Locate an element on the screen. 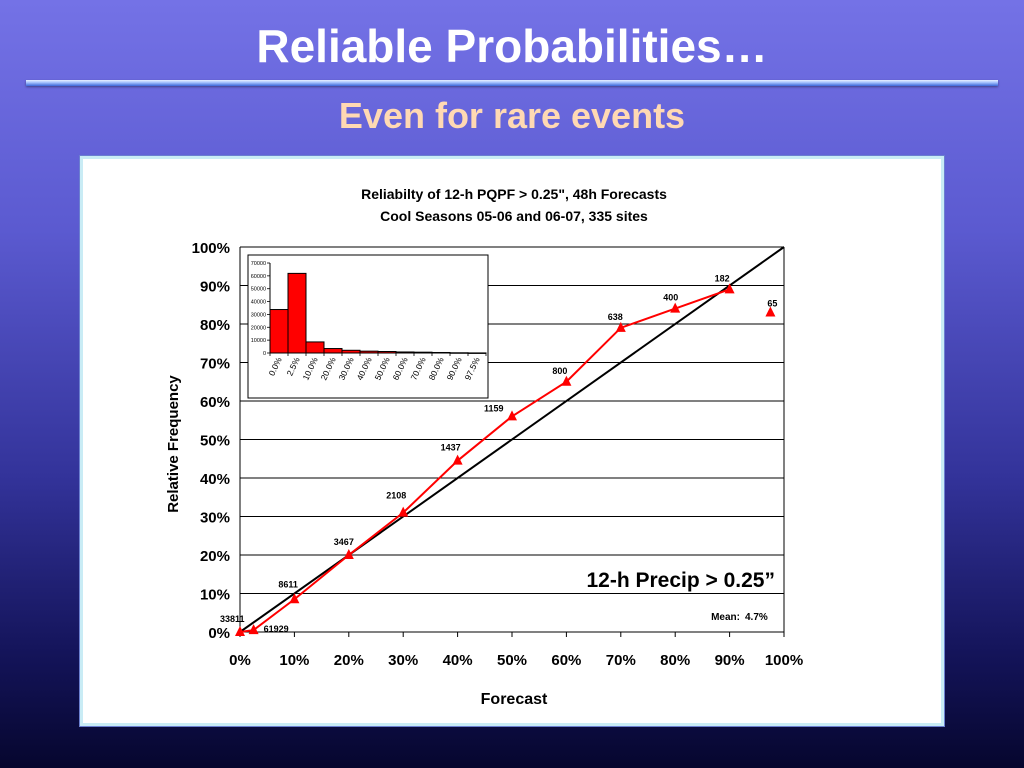  y-tick-label: 10% is located at coordinates (215, 595).